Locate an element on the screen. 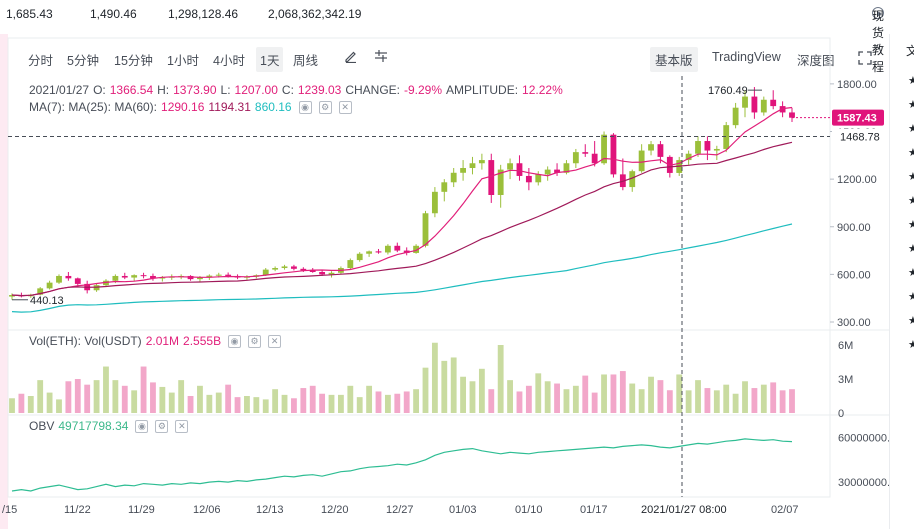 Image resolution: width=914 pixels, height=529 pixels. date-axis-label: 12/20 is located at coordinates (335, 510).